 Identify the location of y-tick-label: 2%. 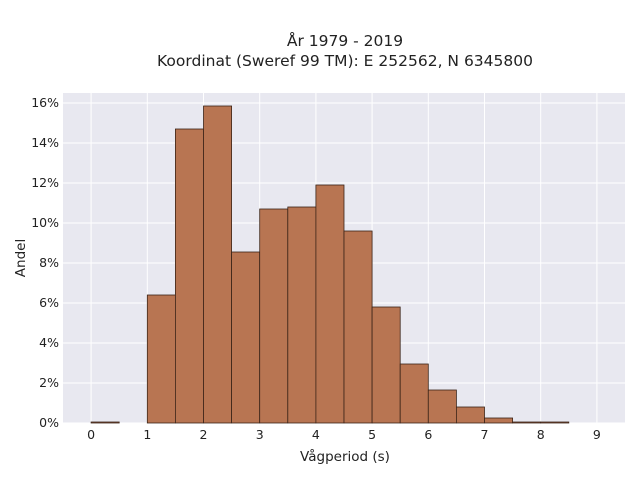
(49, 382).